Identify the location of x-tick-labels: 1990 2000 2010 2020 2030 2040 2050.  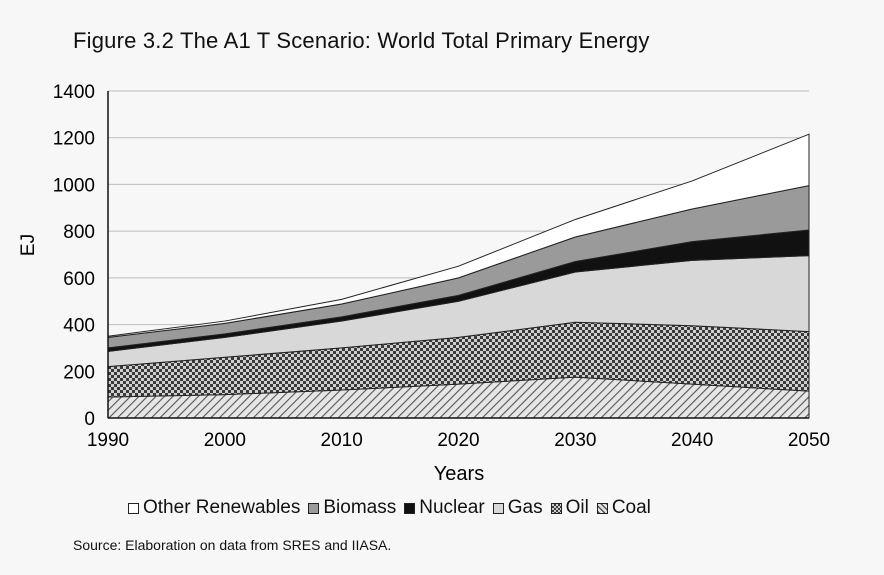
(458, 440).